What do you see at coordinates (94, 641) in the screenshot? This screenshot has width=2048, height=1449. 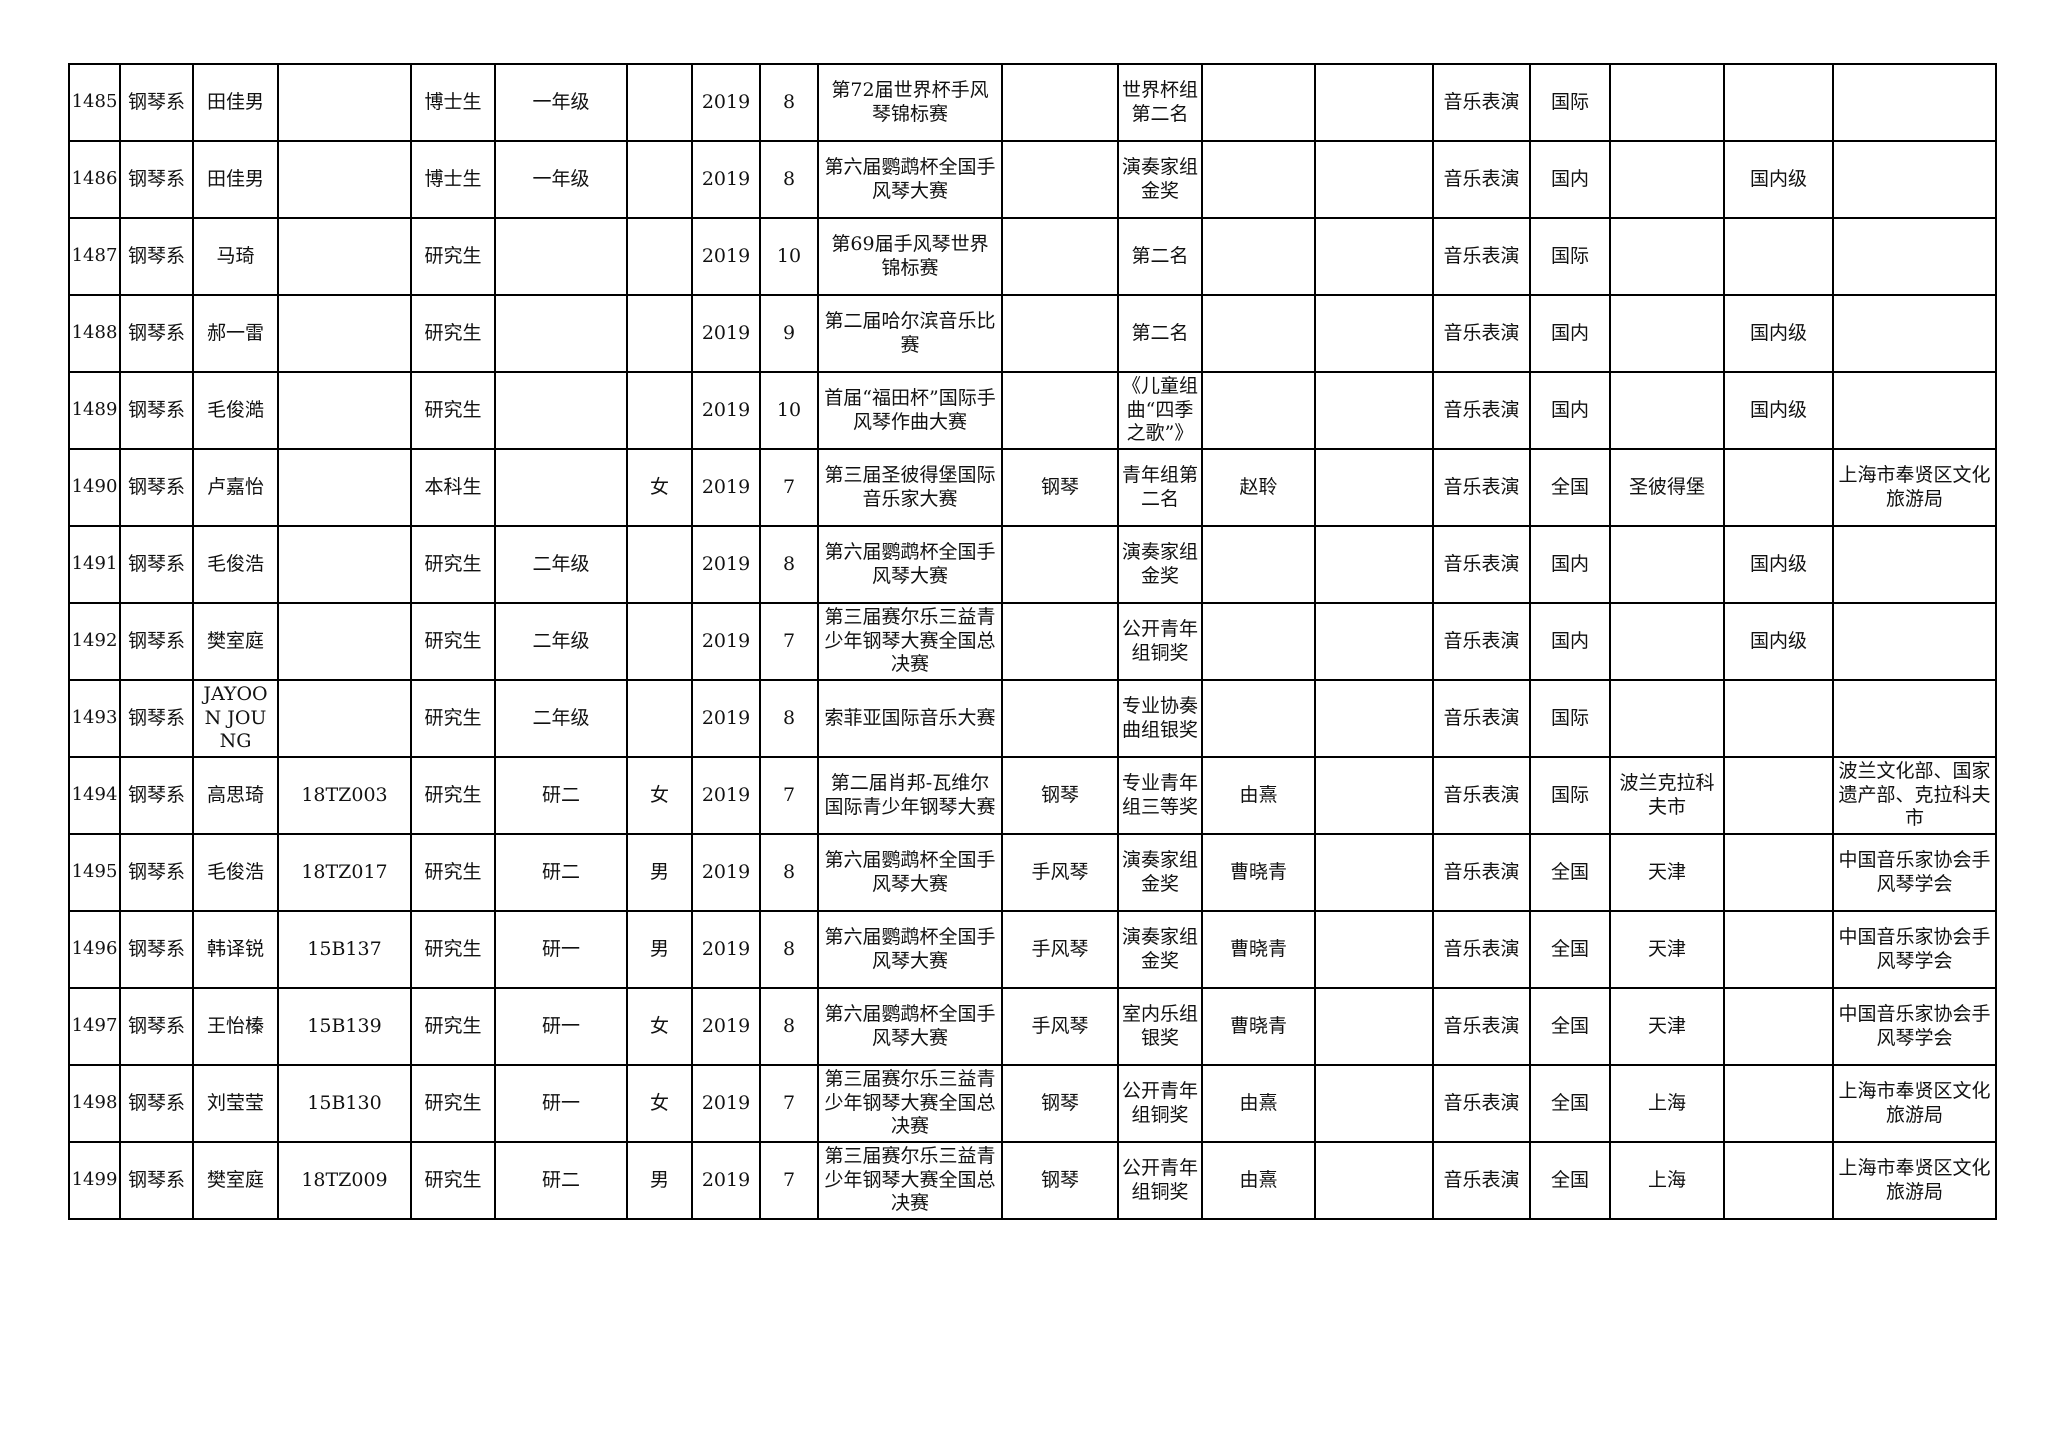 I see `cell-number: 1492` at bounding box center [94, 641].